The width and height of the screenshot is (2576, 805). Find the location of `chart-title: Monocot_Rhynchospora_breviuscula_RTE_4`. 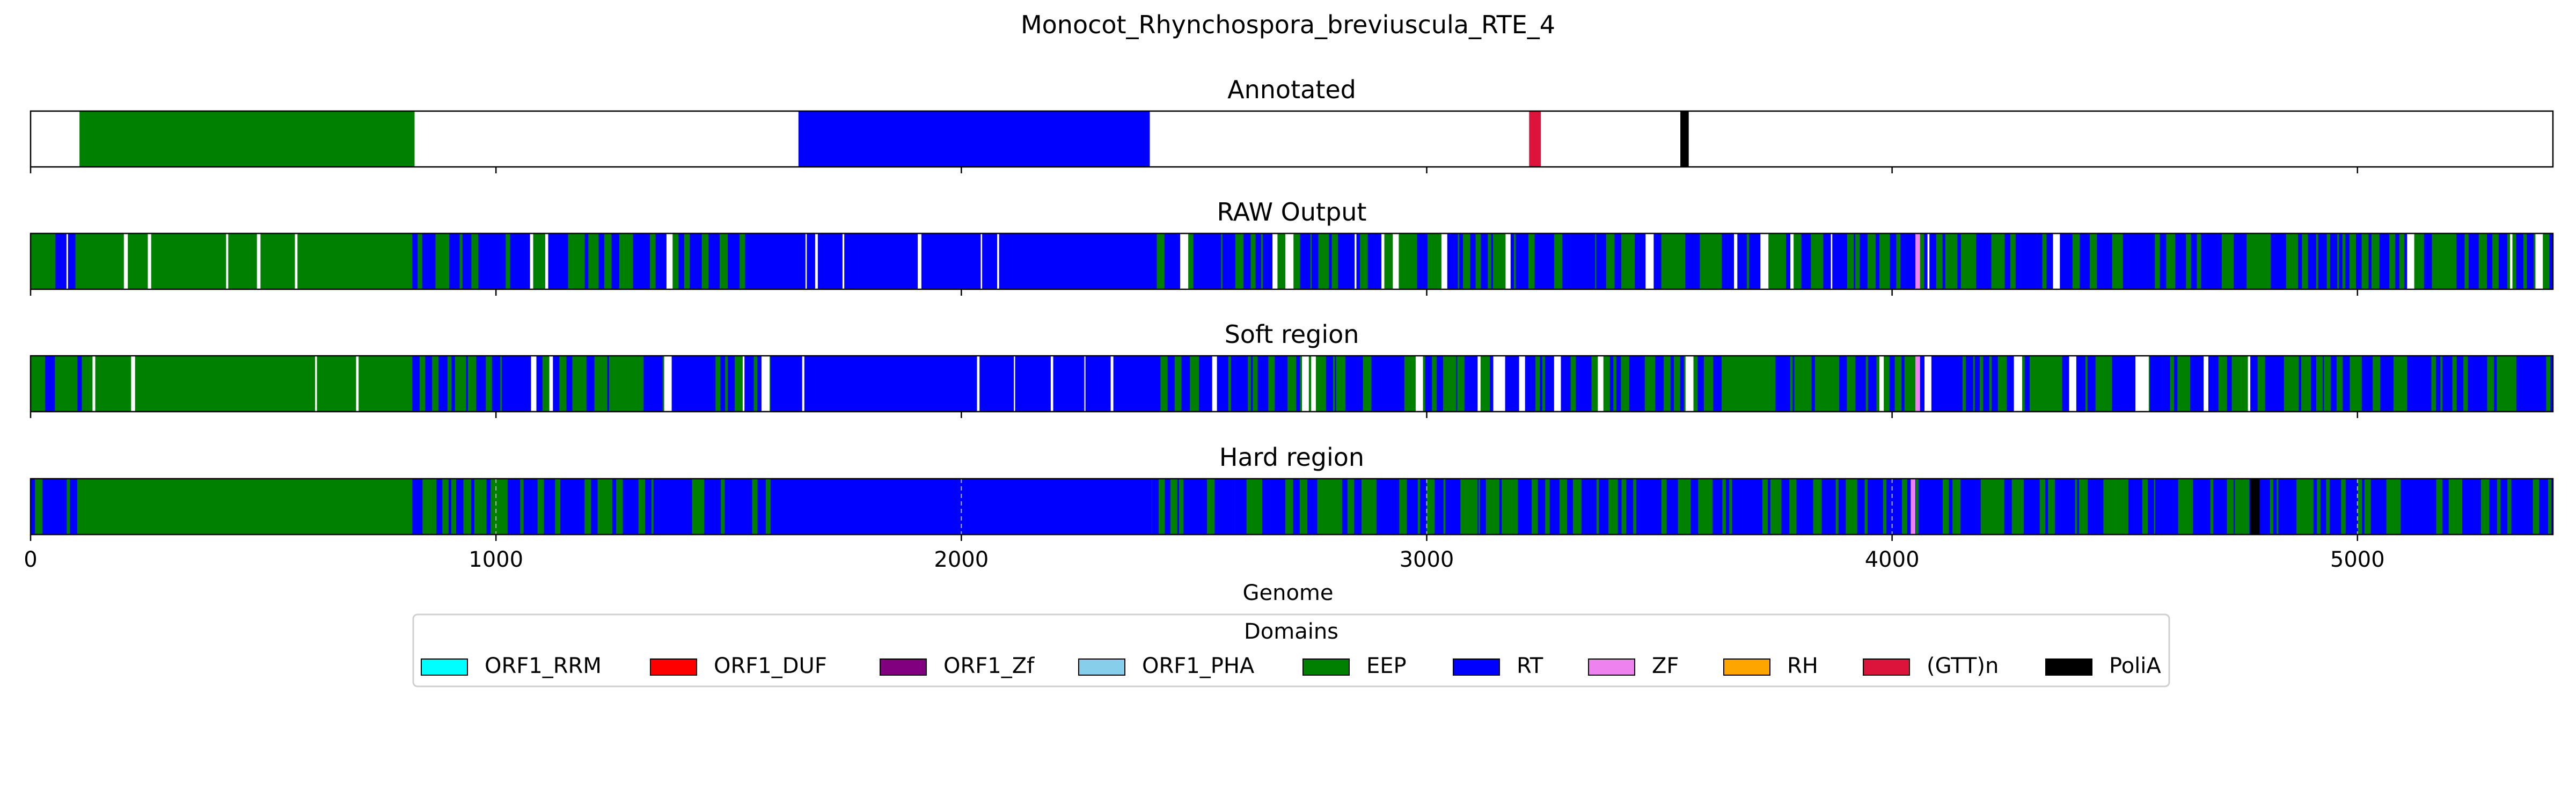

chart-title: Monocot_Rhynchospora_breviuscula_RTE_4 is located at coordinates (1288, 24).